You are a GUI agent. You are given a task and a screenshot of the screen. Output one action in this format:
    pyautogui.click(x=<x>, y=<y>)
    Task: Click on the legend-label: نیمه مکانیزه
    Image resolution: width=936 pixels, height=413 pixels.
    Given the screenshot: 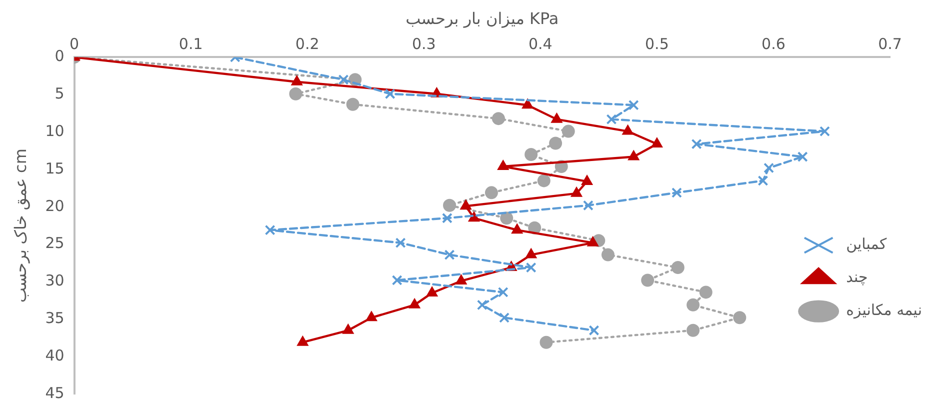 What is the action you would take?
    pyautogui.click(x=884, y=310)
    